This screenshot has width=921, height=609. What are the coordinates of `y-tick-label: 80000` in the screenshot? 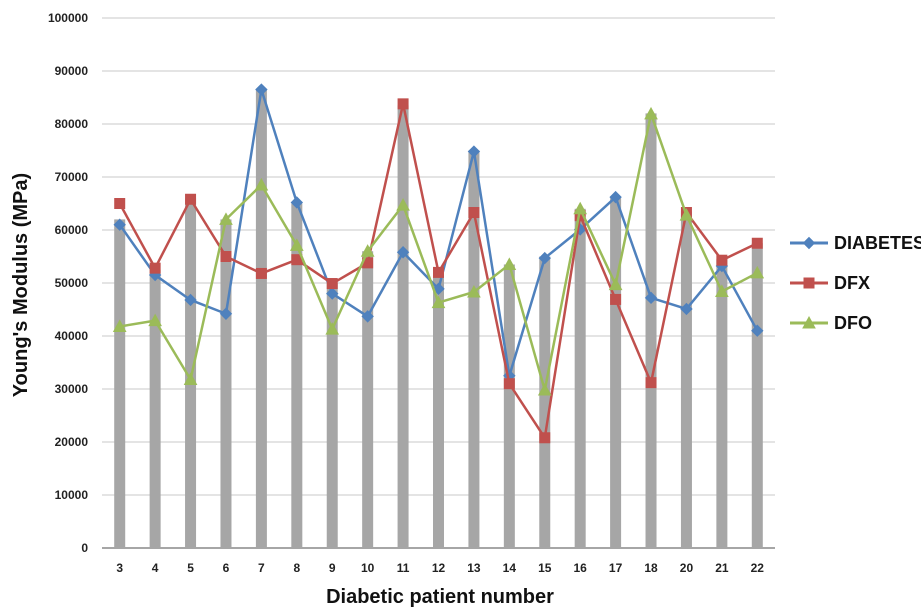 It's located at (72, 124).